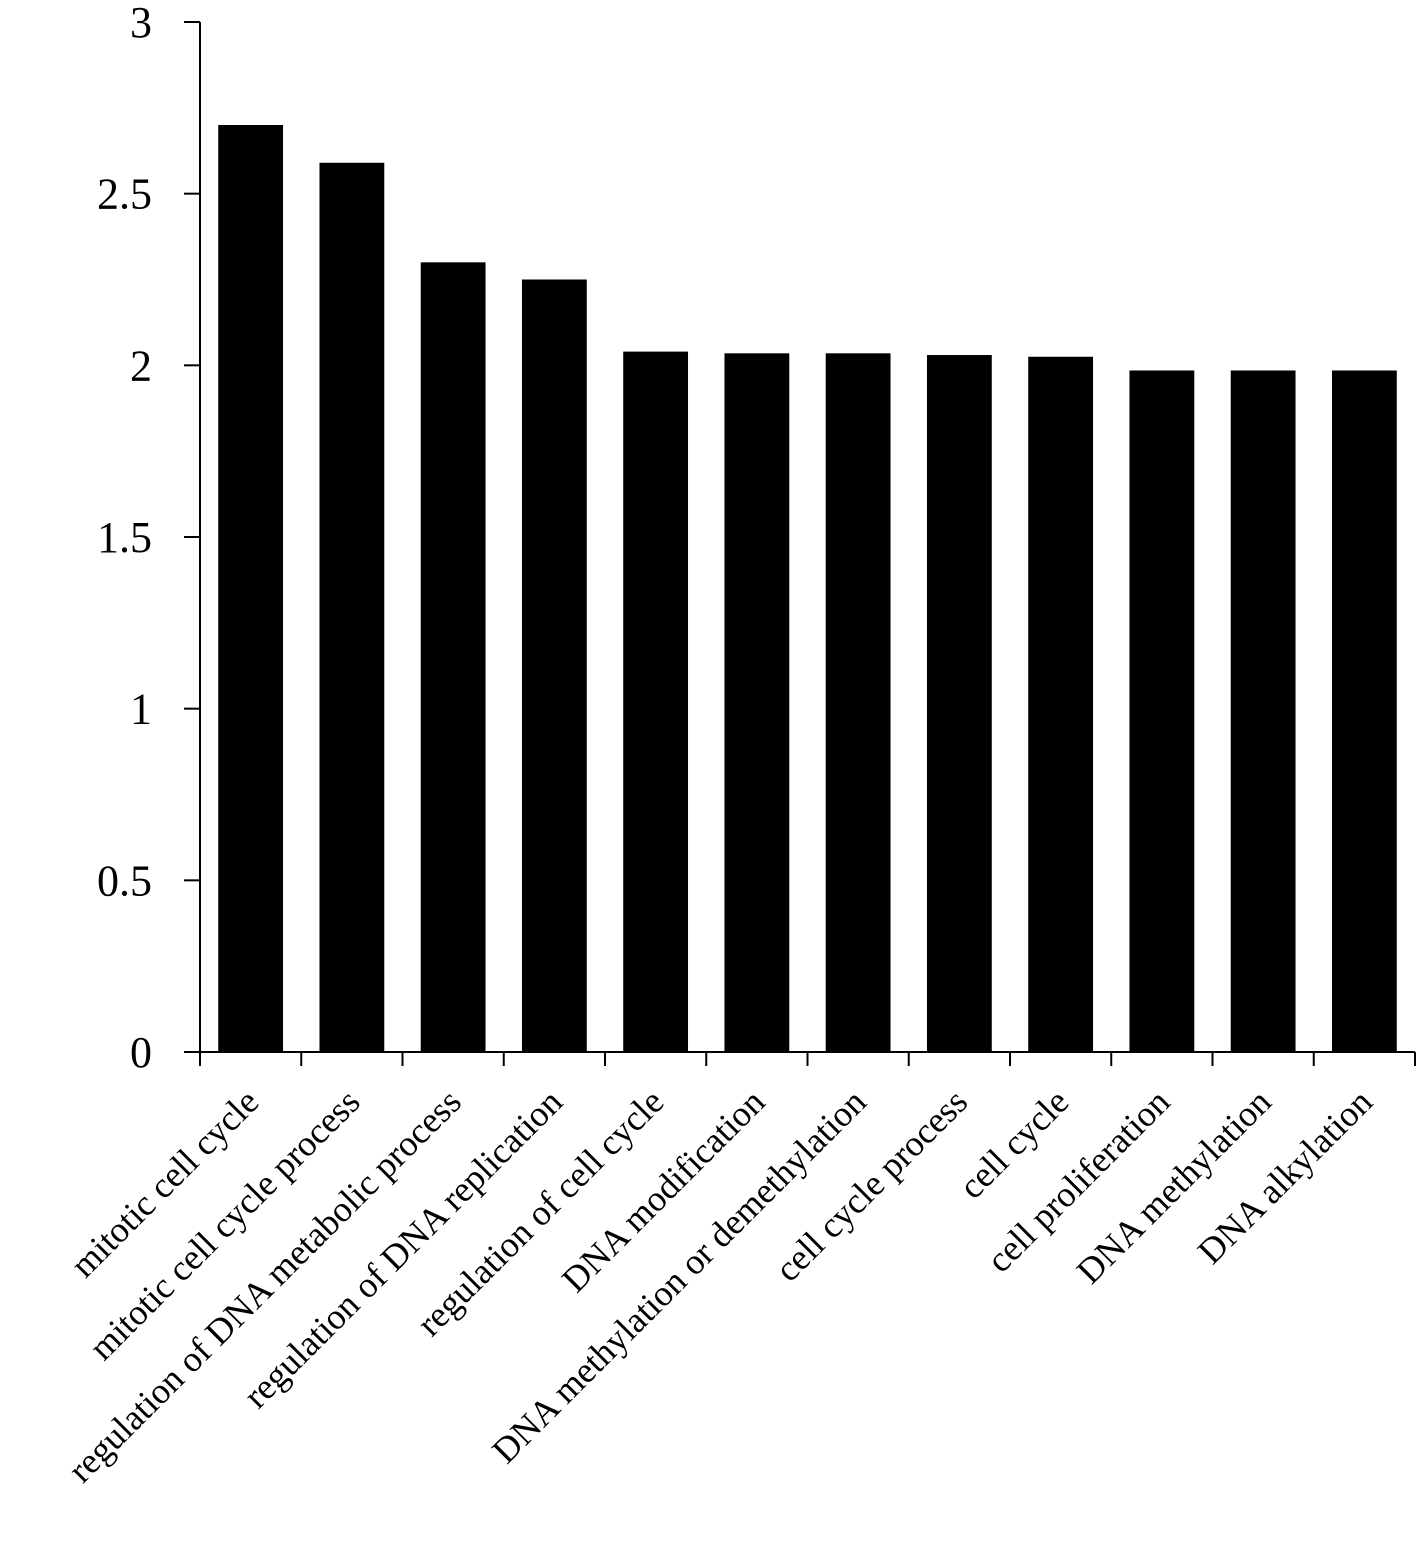  I want to click on y-tick-label: 3, so click(141, 23).